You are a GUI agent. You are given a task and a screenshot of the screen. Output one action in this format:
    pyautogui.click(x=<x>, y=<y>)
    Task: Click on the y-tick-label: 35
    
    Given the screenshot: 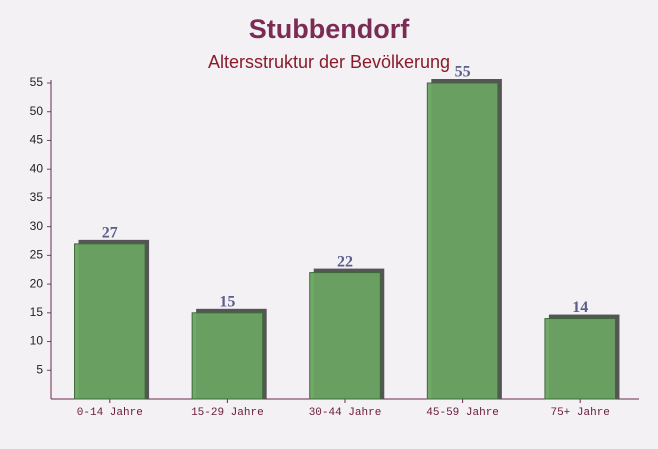 What is the action you would take?
    pyautogui.click(x=37, y=197)
    